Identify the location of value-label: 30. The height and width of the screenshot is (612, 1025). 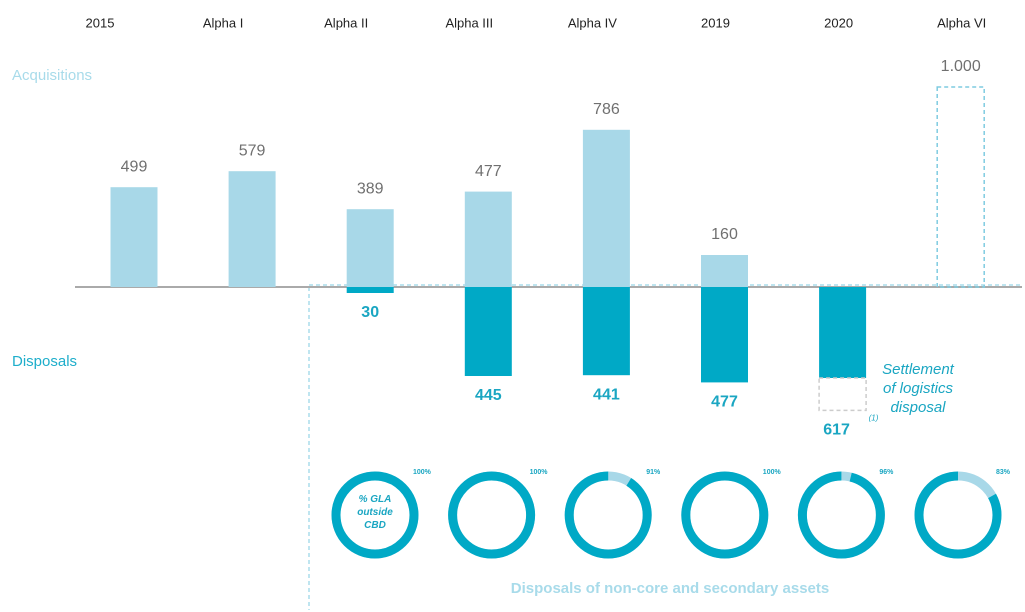
(370, 312).